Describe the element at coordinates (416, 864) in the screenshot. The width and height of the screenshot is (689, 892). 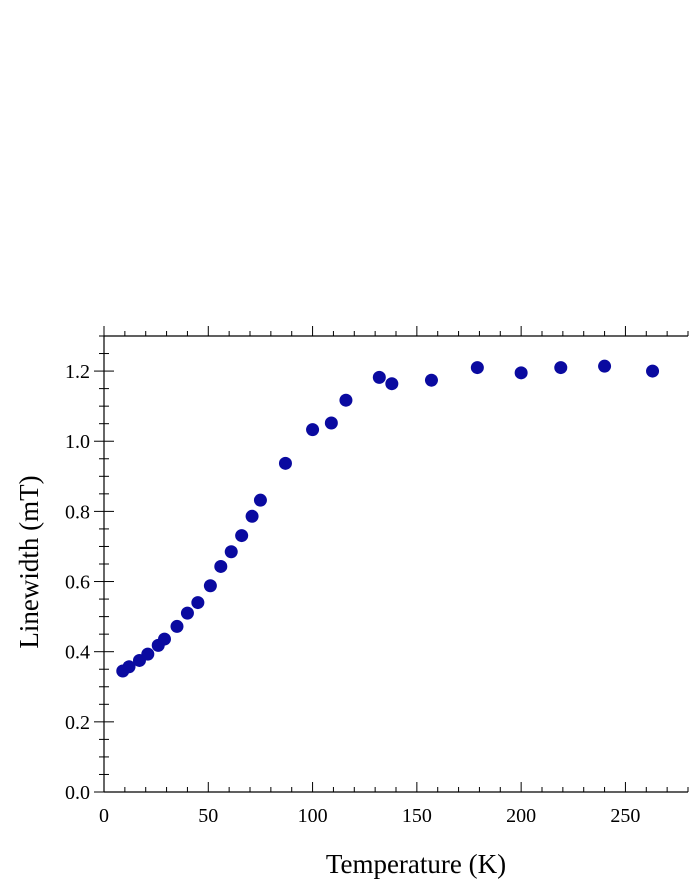
I see `x-axis-title: Temperature (K)` at that location.